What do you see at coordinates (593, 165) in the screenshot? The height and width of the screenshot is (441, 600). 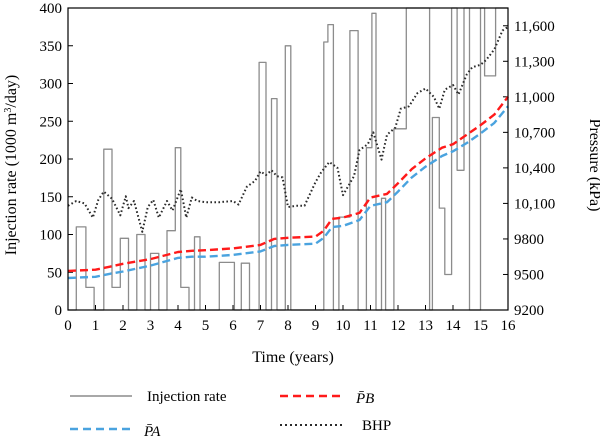 I see `right-y-axis-label: Pressure (kPa)` at bounding box center [593, 165].